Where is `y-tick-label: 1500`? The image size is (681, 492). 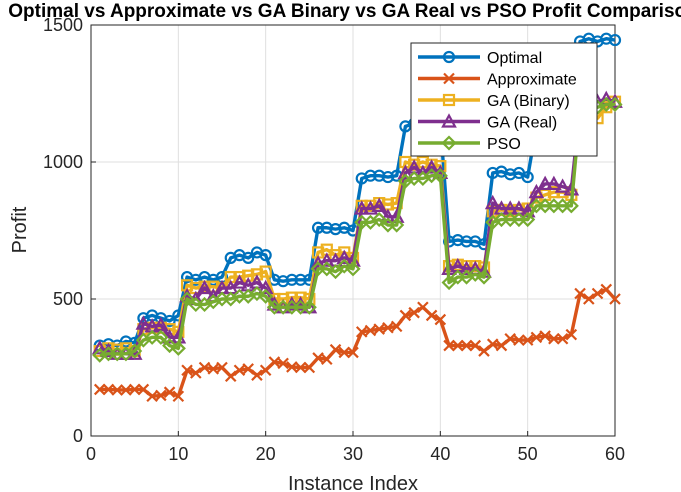 y-tick-label: 1500 is located at coordinates (63, 25).